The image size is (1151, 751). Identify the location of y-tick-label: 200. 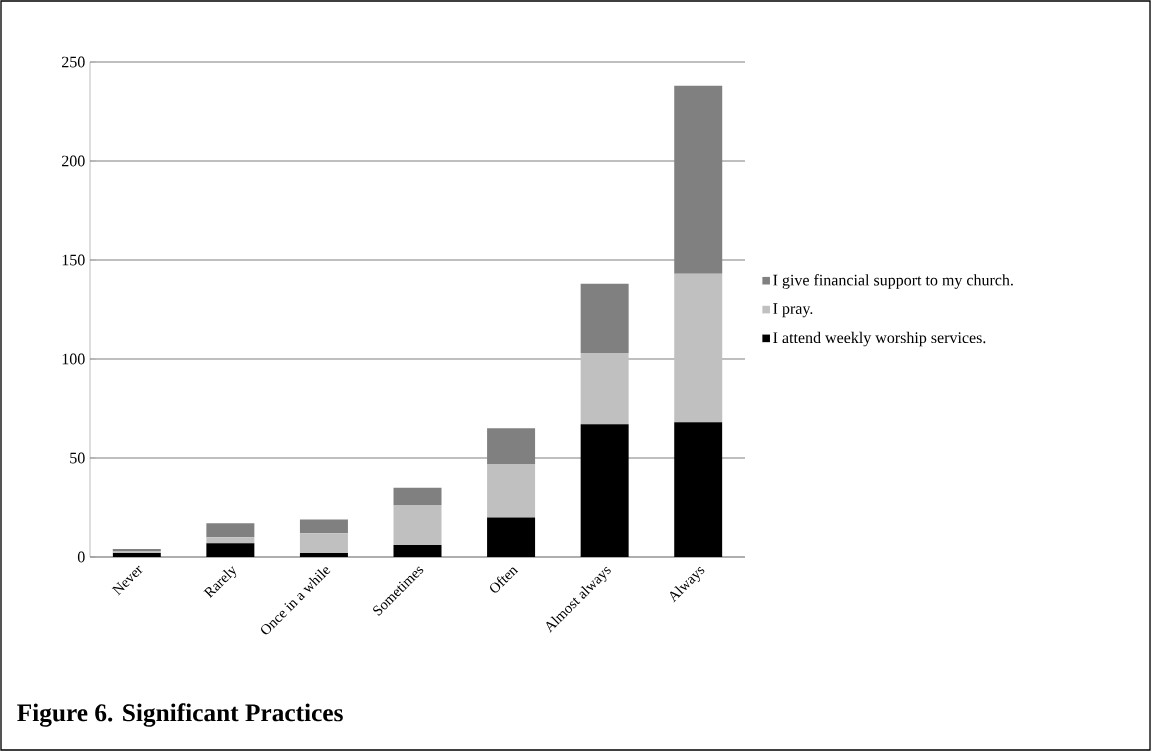
(73, 161).